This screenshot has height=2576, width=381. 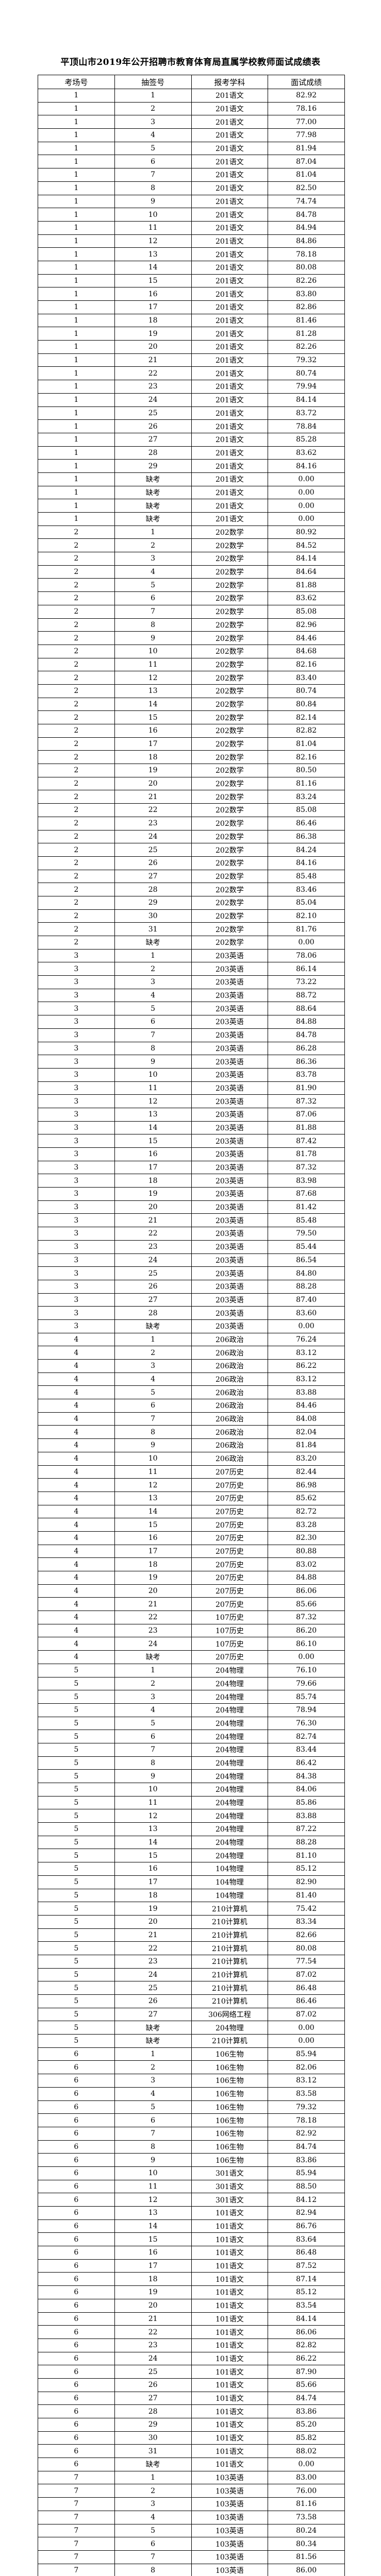 I want to click on table-row: 2 24 202数学 86.38, so click(x=192, y=837).